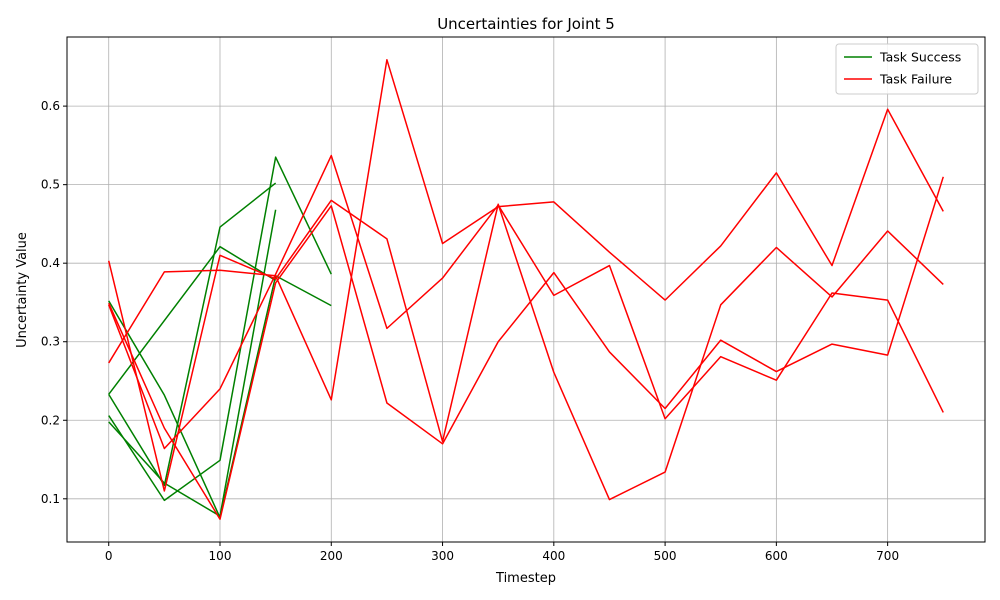 This screenshot has height=600, width=1000. Describe the element at coordinates (50, 263) in the screenshot. I see `y-tick-label: 0.4` at that location.